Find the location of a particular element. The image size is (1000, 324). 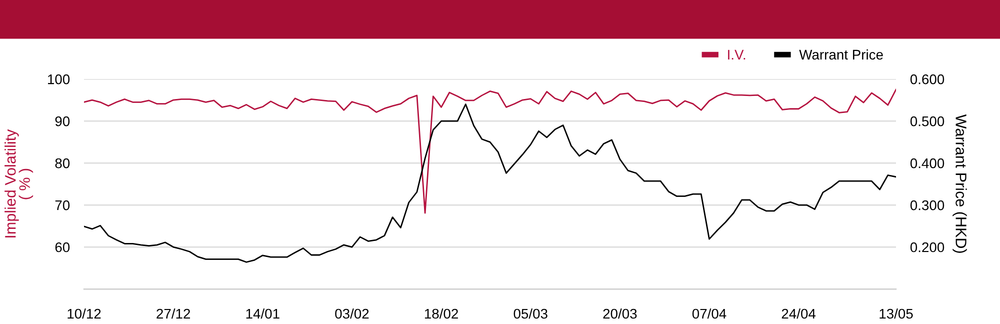

y2-axis-title: Warrant Price (HKD) is located at coordinates (959, 183).